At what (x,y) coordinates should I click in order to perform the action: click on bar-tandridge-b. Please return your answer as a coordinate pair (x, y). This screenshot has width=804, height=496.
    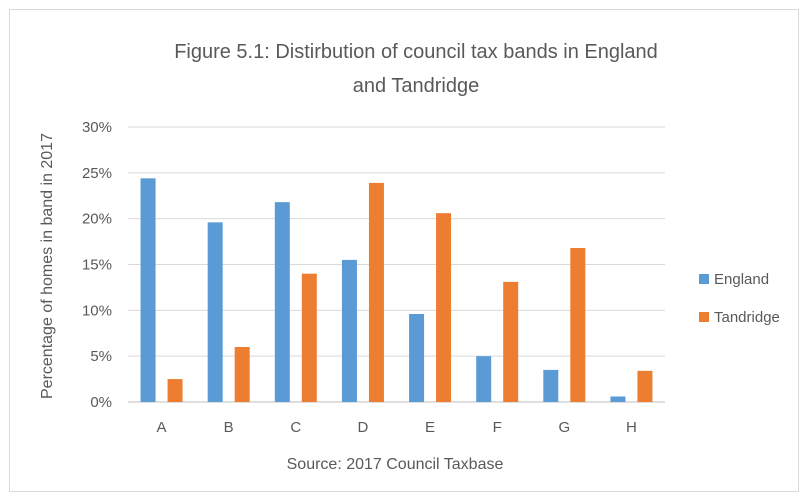
    Looking at the image, I should click on (242, 374).